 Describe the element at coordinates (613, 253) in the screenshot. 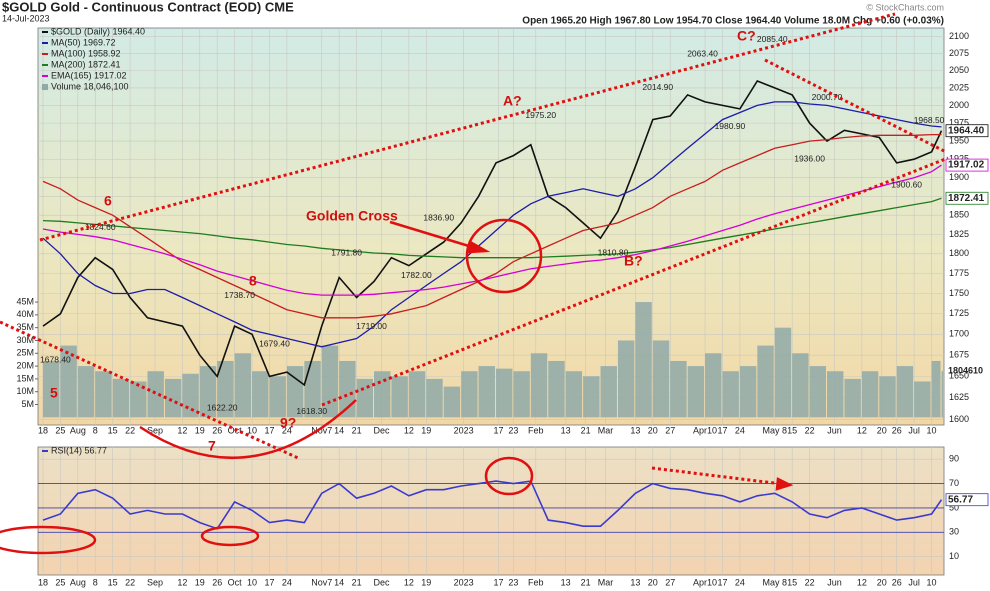

I see `price-label: 1810.80` at that location.